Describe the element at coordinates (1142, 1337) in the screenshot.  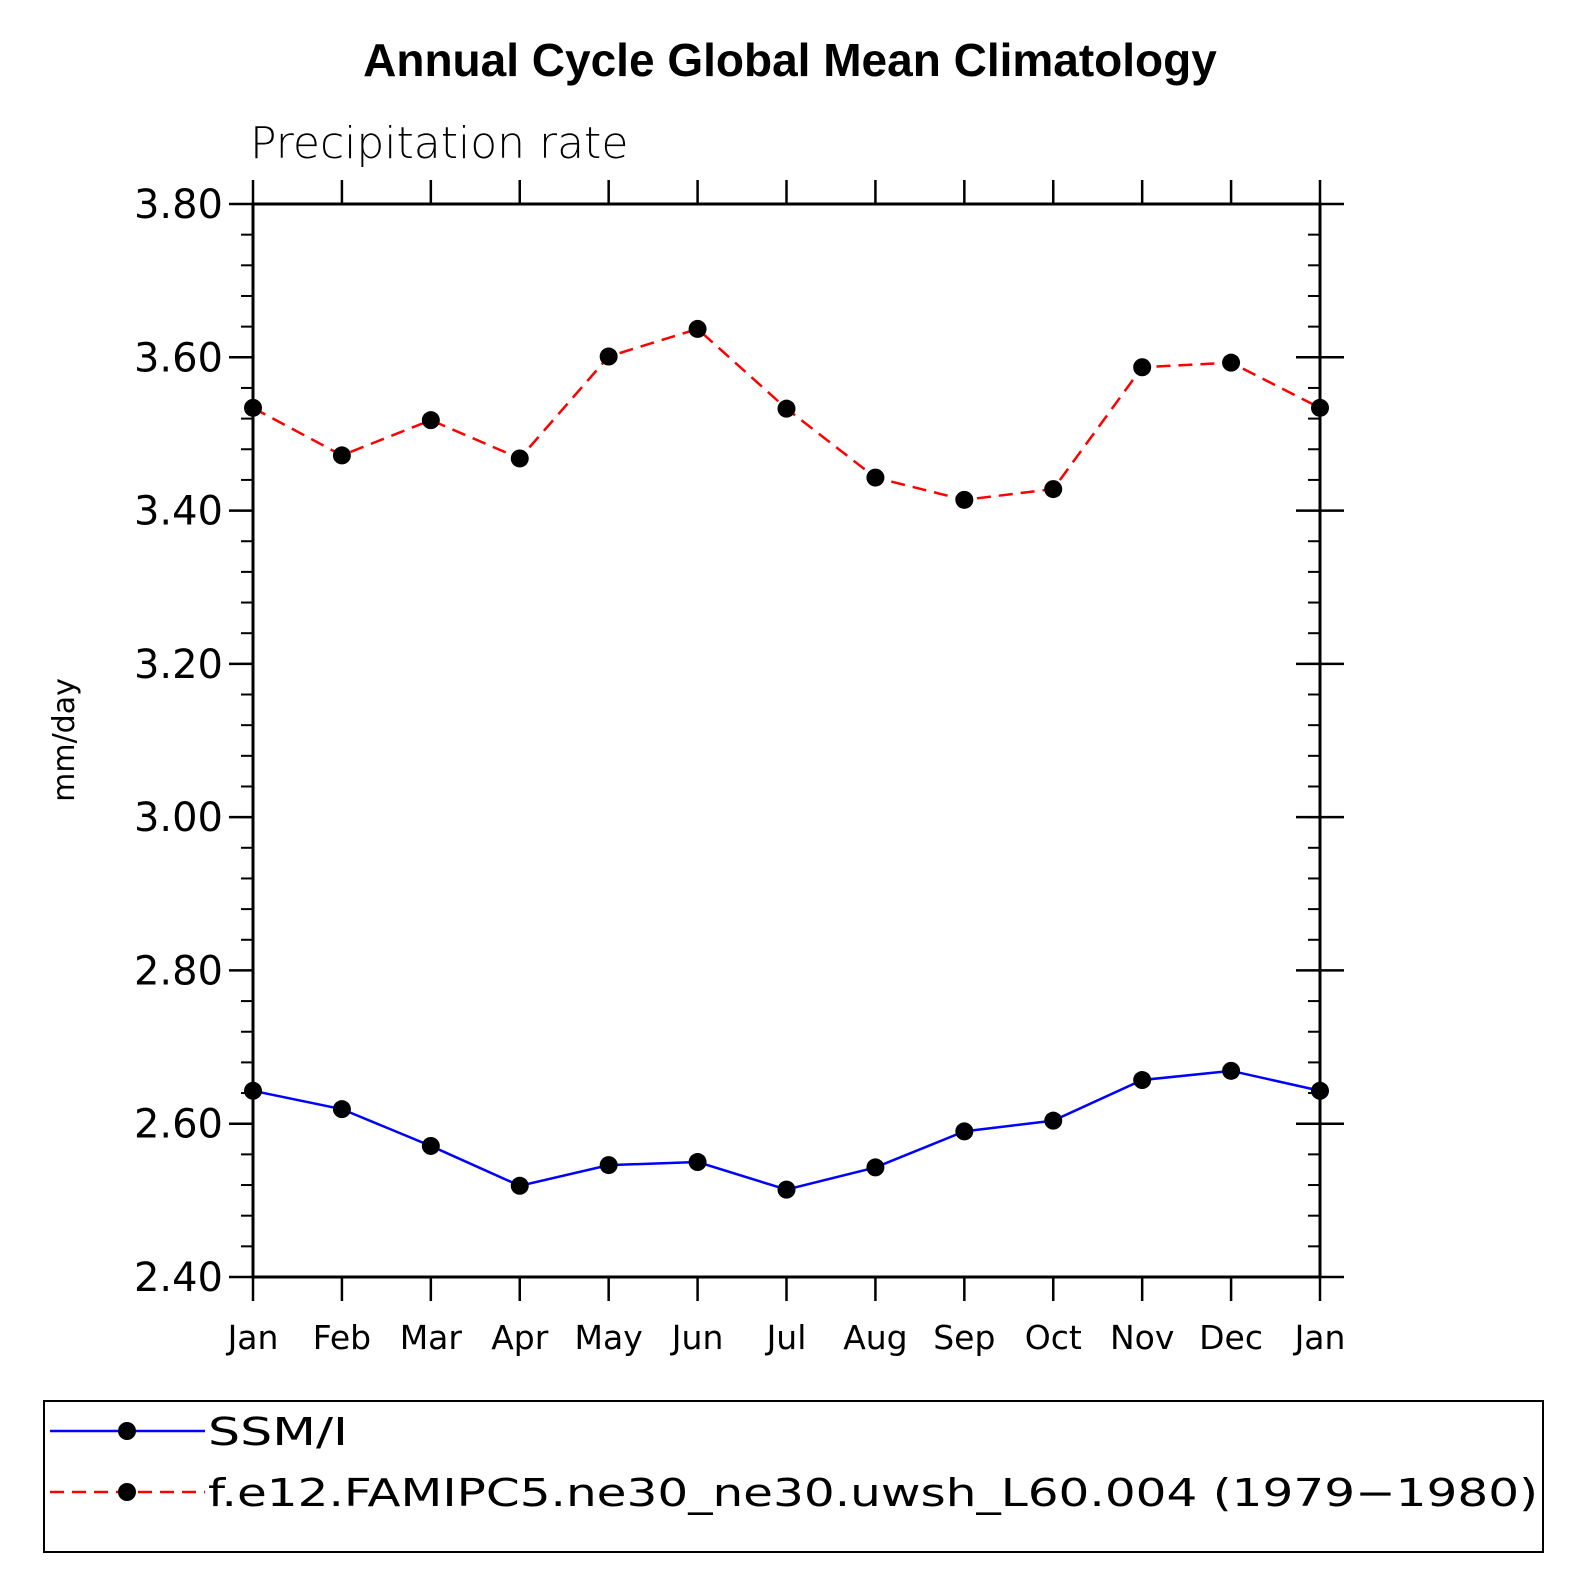
I see `x-tick-label: Nov` at that location.